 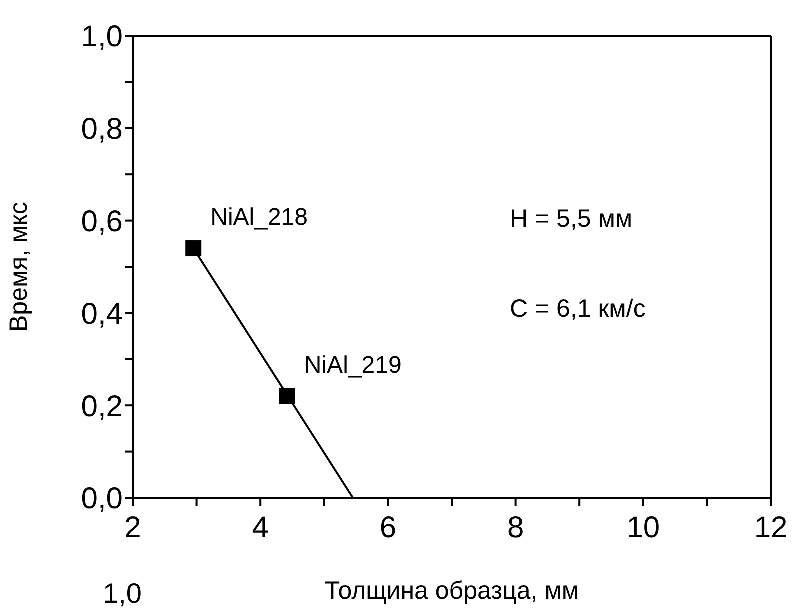 I want to click on annotation: C = 6,1 км/с, so click(x=578, y=309).